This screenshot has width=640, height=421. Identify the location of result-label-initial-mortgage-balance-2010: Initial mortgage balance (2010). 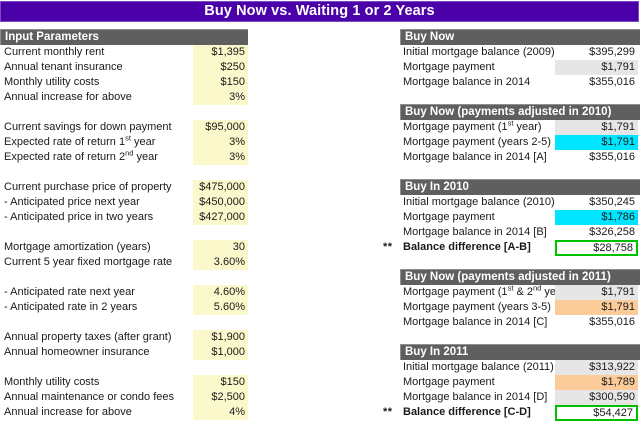
(479, 202).